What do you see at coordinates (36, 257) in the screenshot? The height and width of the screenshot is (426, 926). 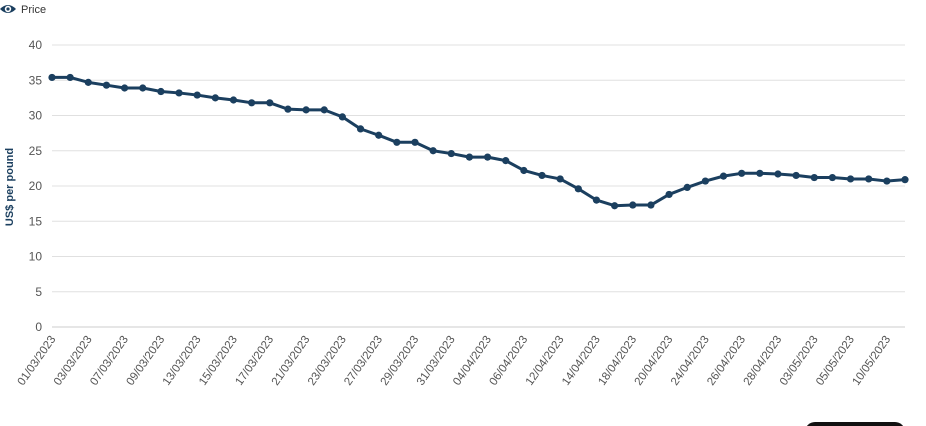 I see `y-tick-label: 10` at bounding box center [36, 257].